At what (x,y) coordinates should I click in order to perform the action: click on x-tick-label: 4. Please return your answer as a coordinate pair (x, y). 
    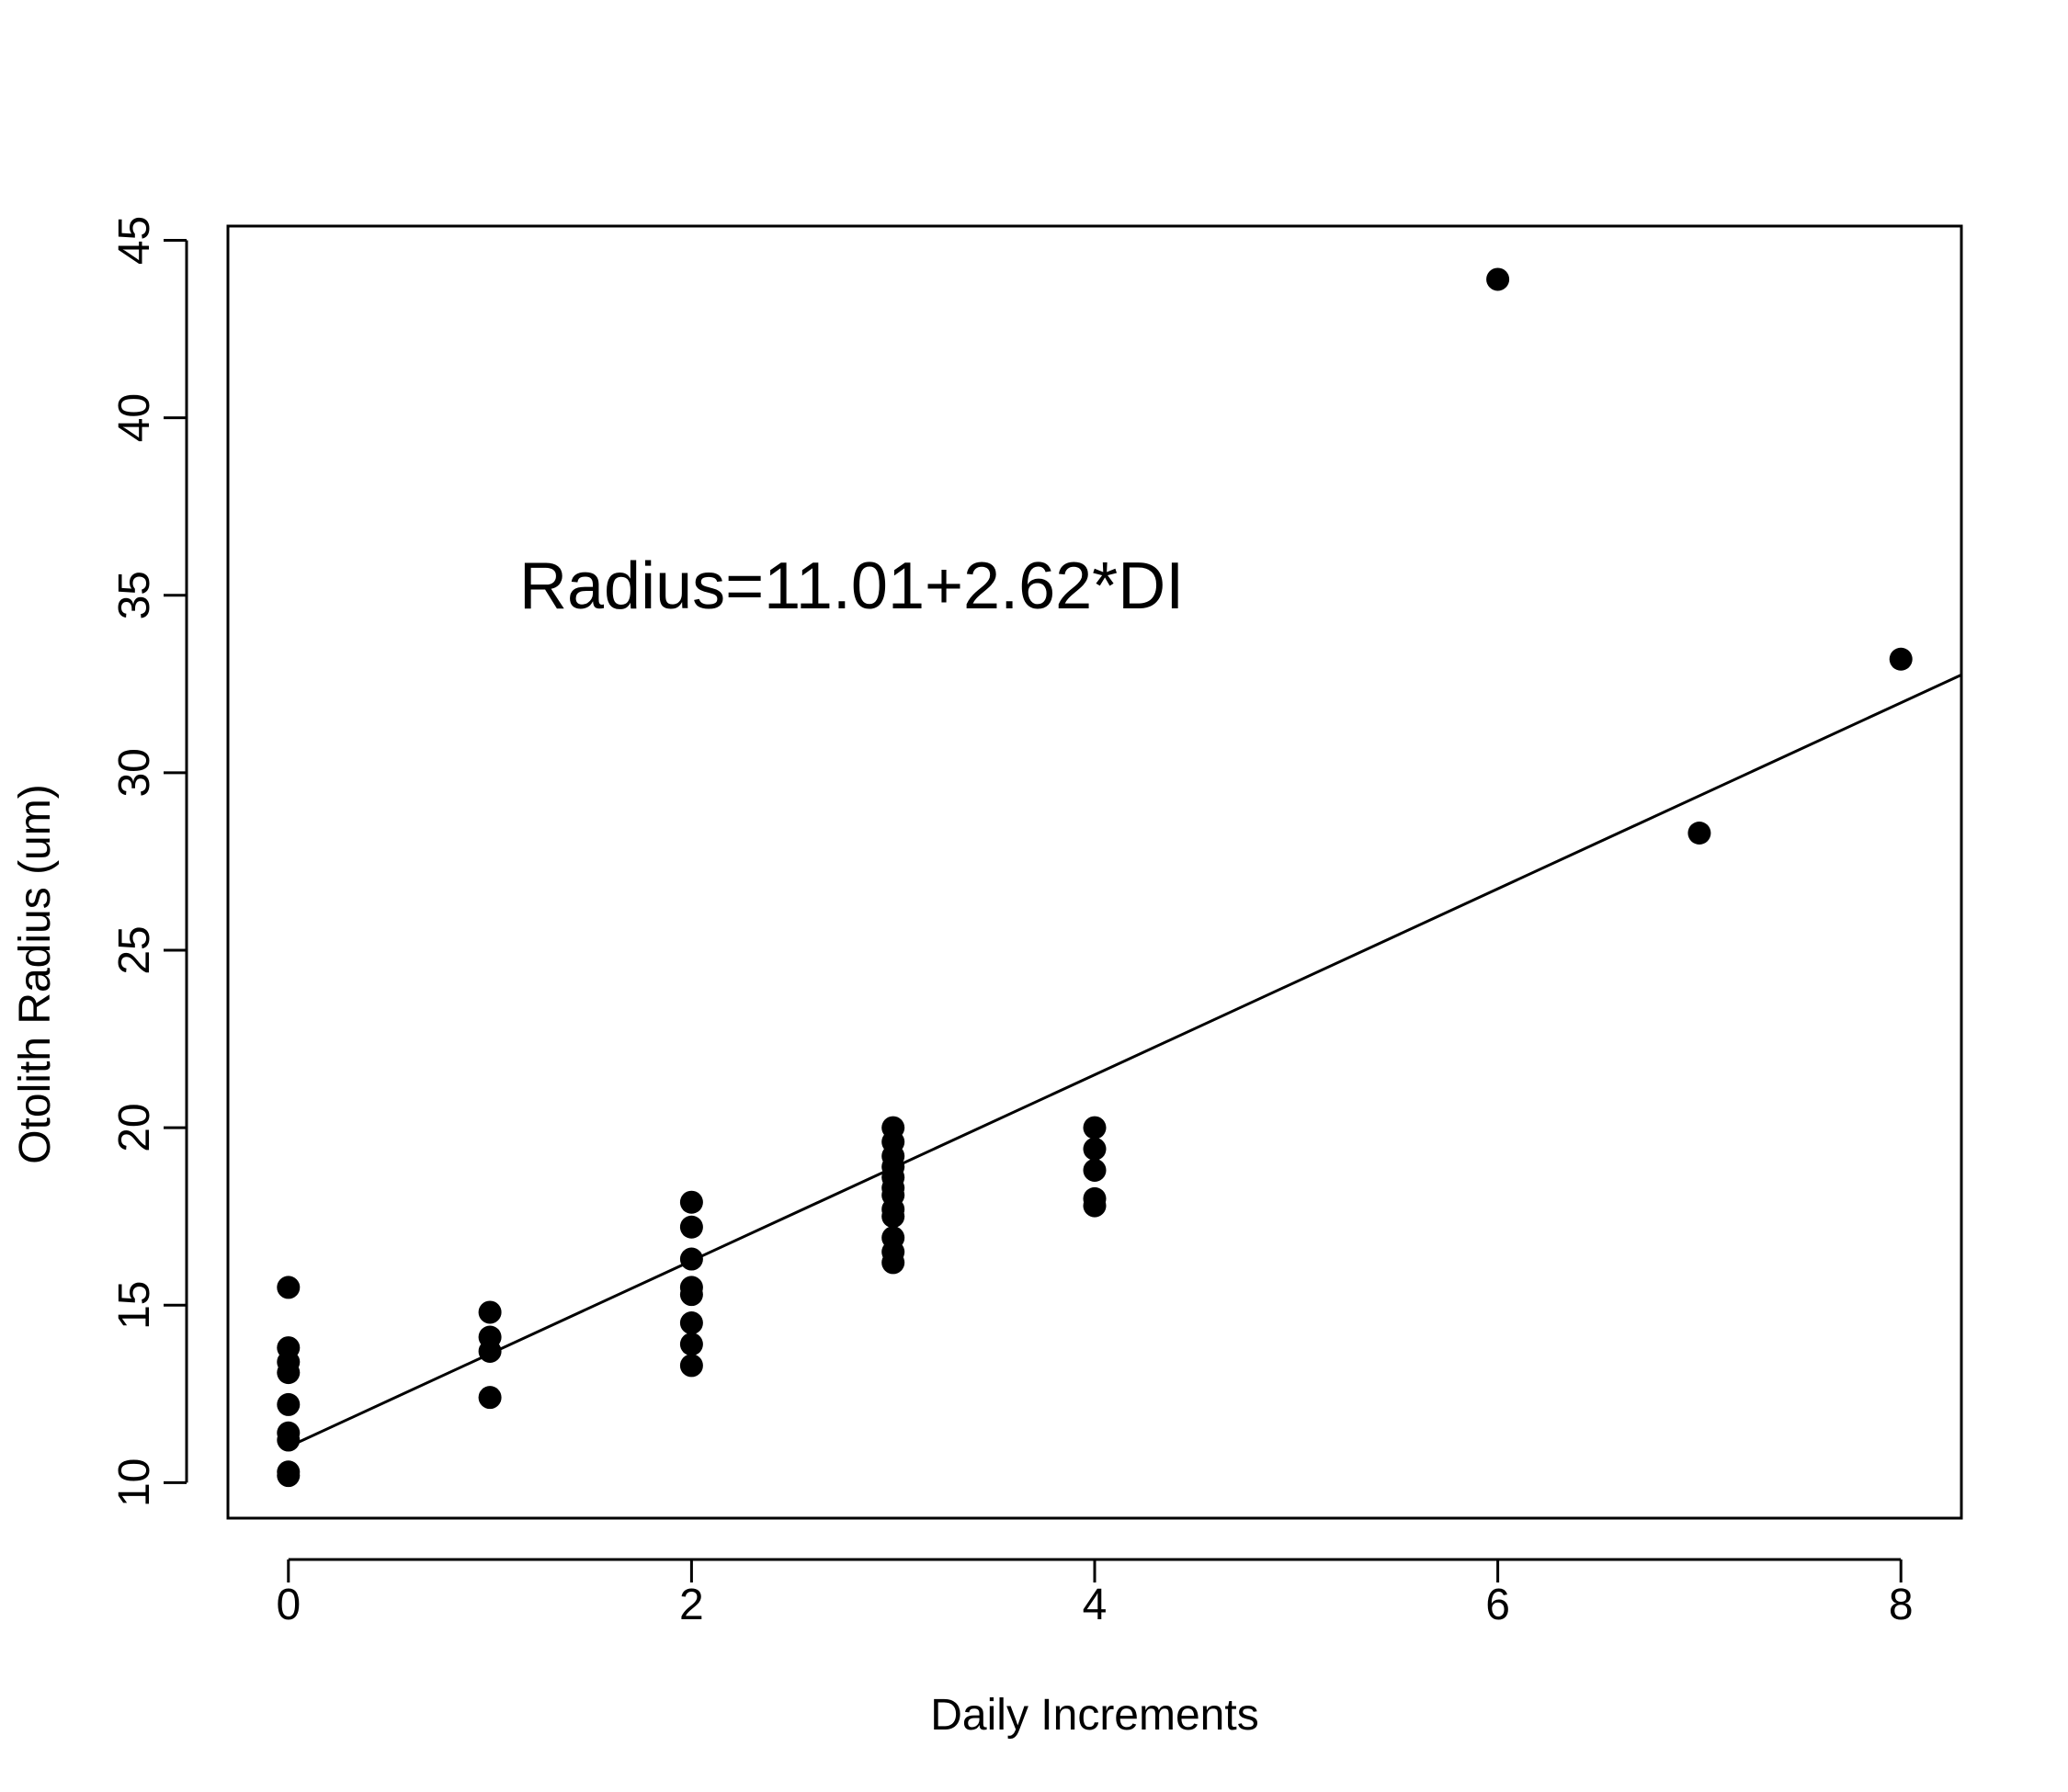
    Looking at the image, I should click on (1095, 1605).